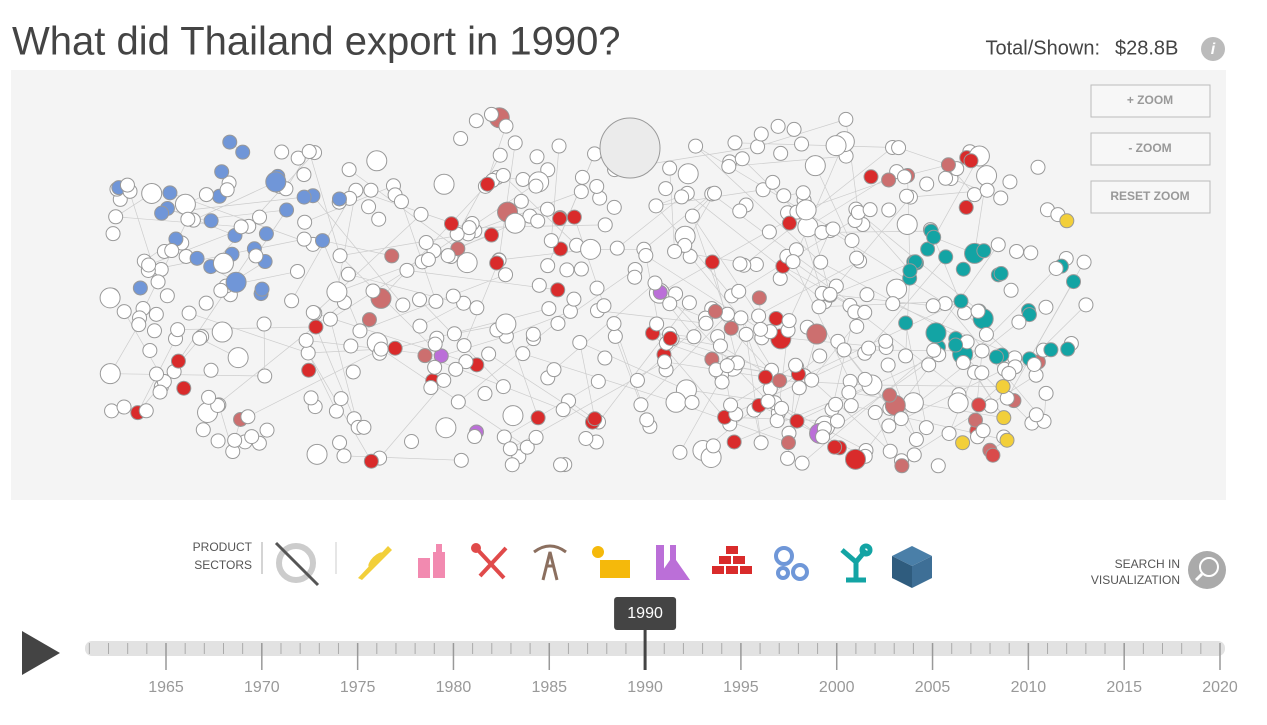 The height and width of the screenshot is (725, 1267). What do you see at coordinates (912, 567) in the screenshot?
I see `sector-icon-other` at bounding box center [912, 567].